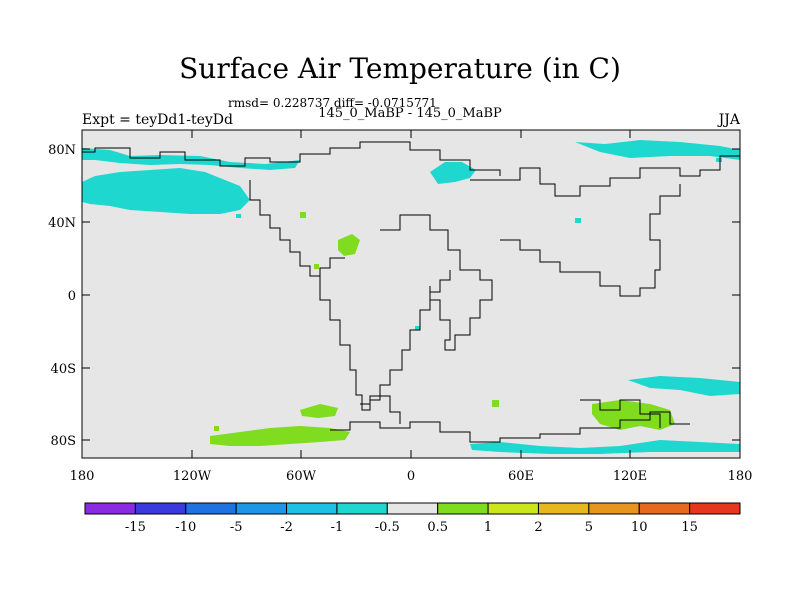 The width and height of the screenshot is (800, 600). I want to click on colorbar-label-9: 5, so click(589, 527).